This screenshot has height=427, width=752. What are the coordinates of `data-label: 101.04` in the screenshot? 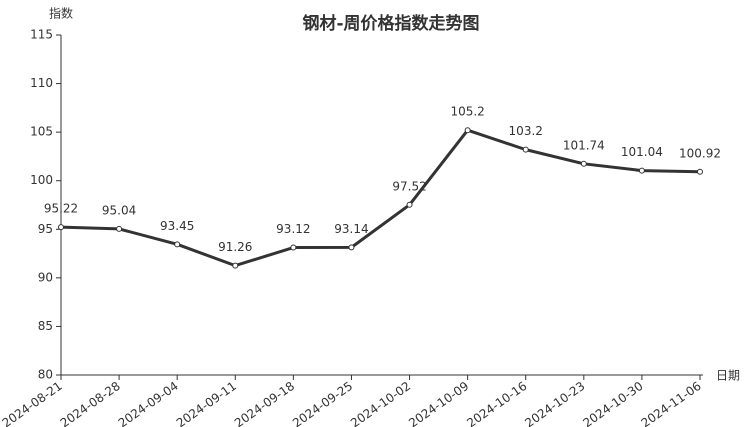 It's located at (642, 152).